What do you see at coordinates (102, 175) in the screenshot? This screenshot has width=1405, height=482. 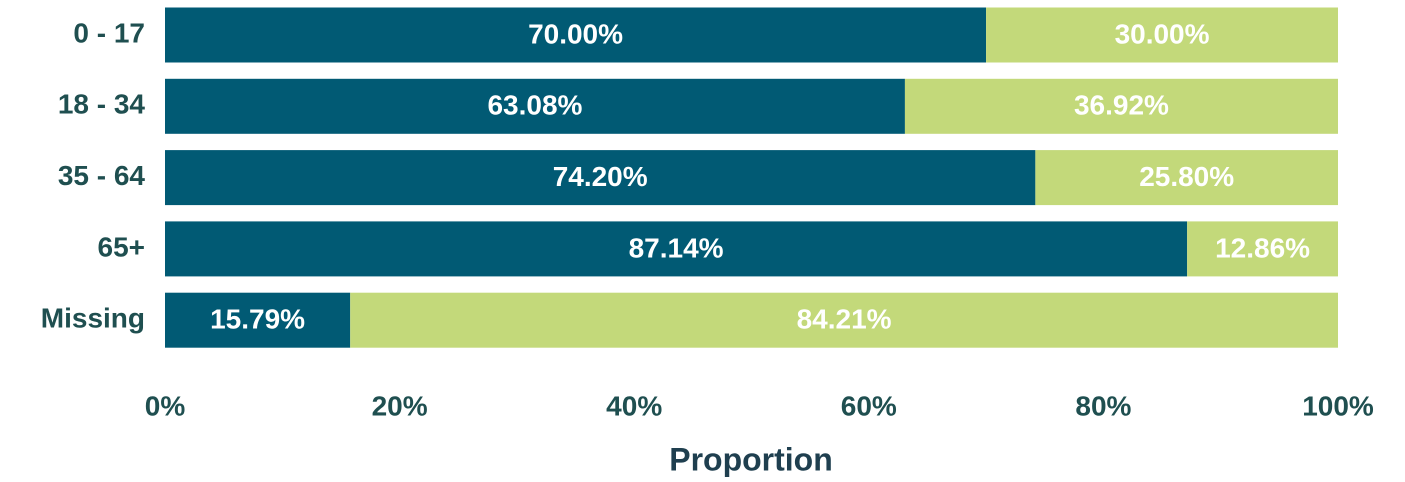 I see `y-tick-label: 35 - 64` at bounding box center [102, 175].